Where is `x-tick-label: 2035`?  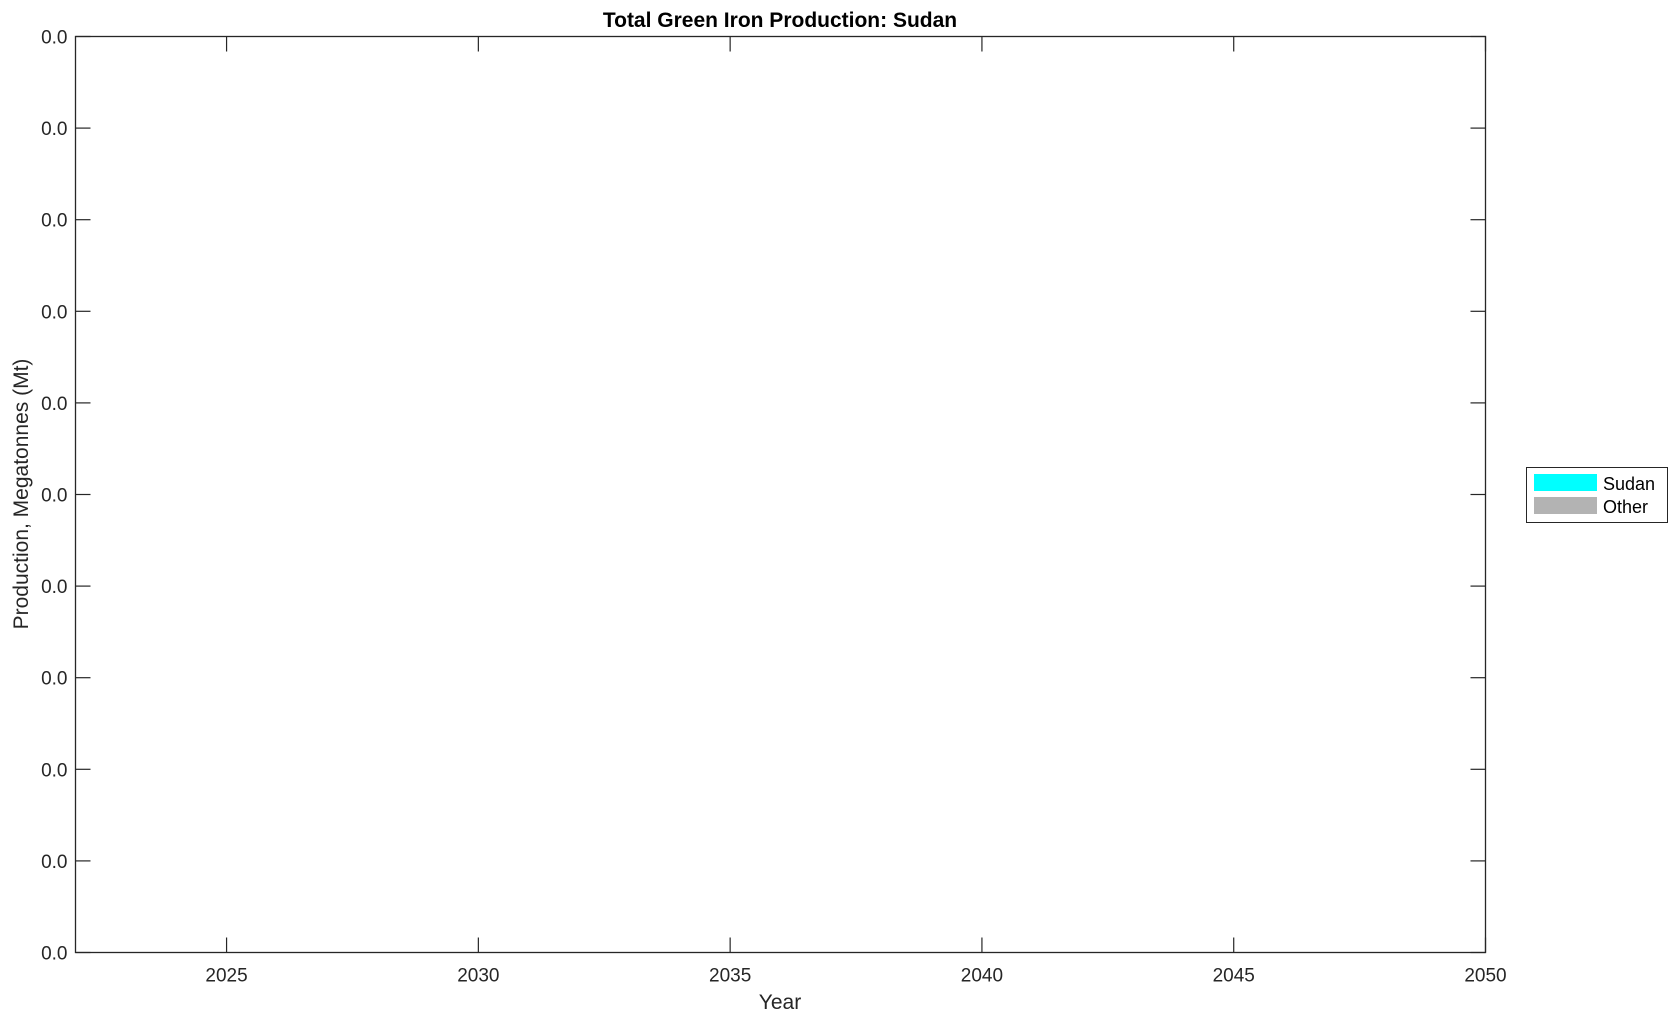
x-tick-label: 2035 is located at coordinates (730, 976).